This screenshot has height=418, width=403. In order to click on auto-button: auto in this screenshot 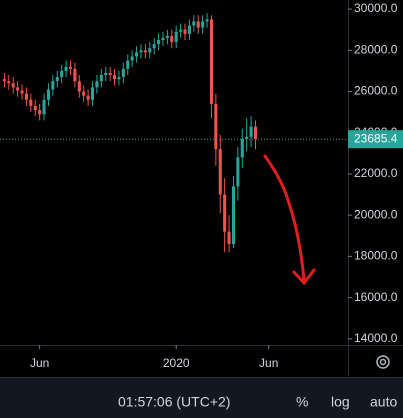, I will do `click(383, 402)`.